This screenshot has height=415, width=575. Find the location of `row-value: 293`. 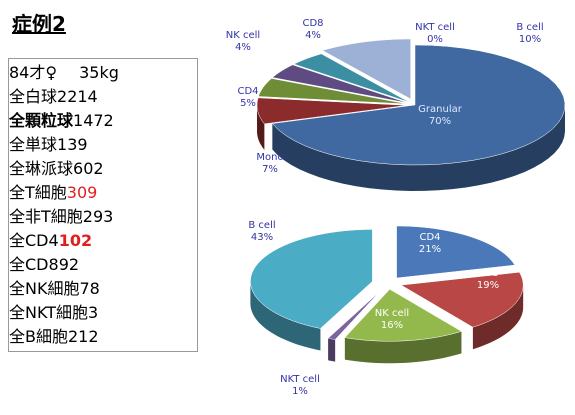

row-value: 293 is located at coordinates (98, 216).